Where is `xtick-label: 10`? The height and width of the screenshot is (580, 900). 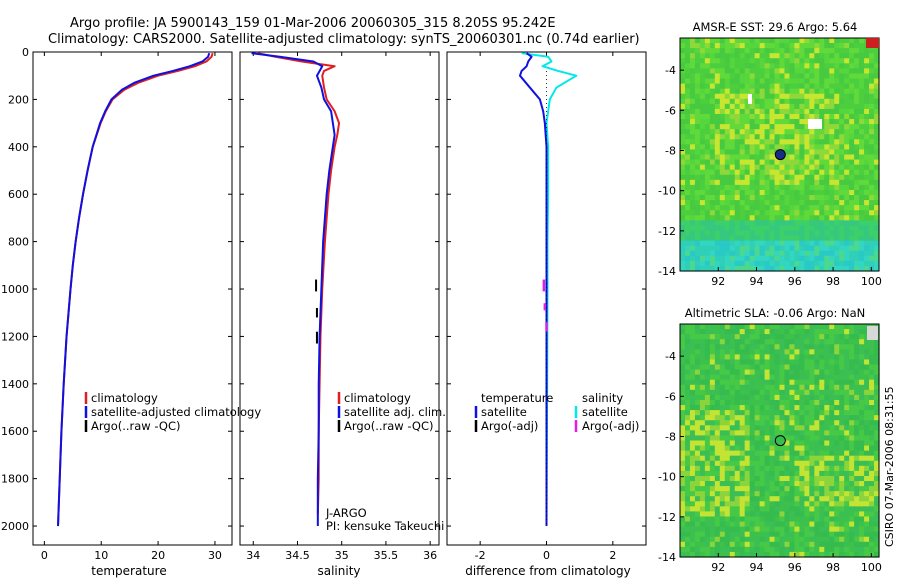
xtick-label: 10 is located at coordinates (101, 555).